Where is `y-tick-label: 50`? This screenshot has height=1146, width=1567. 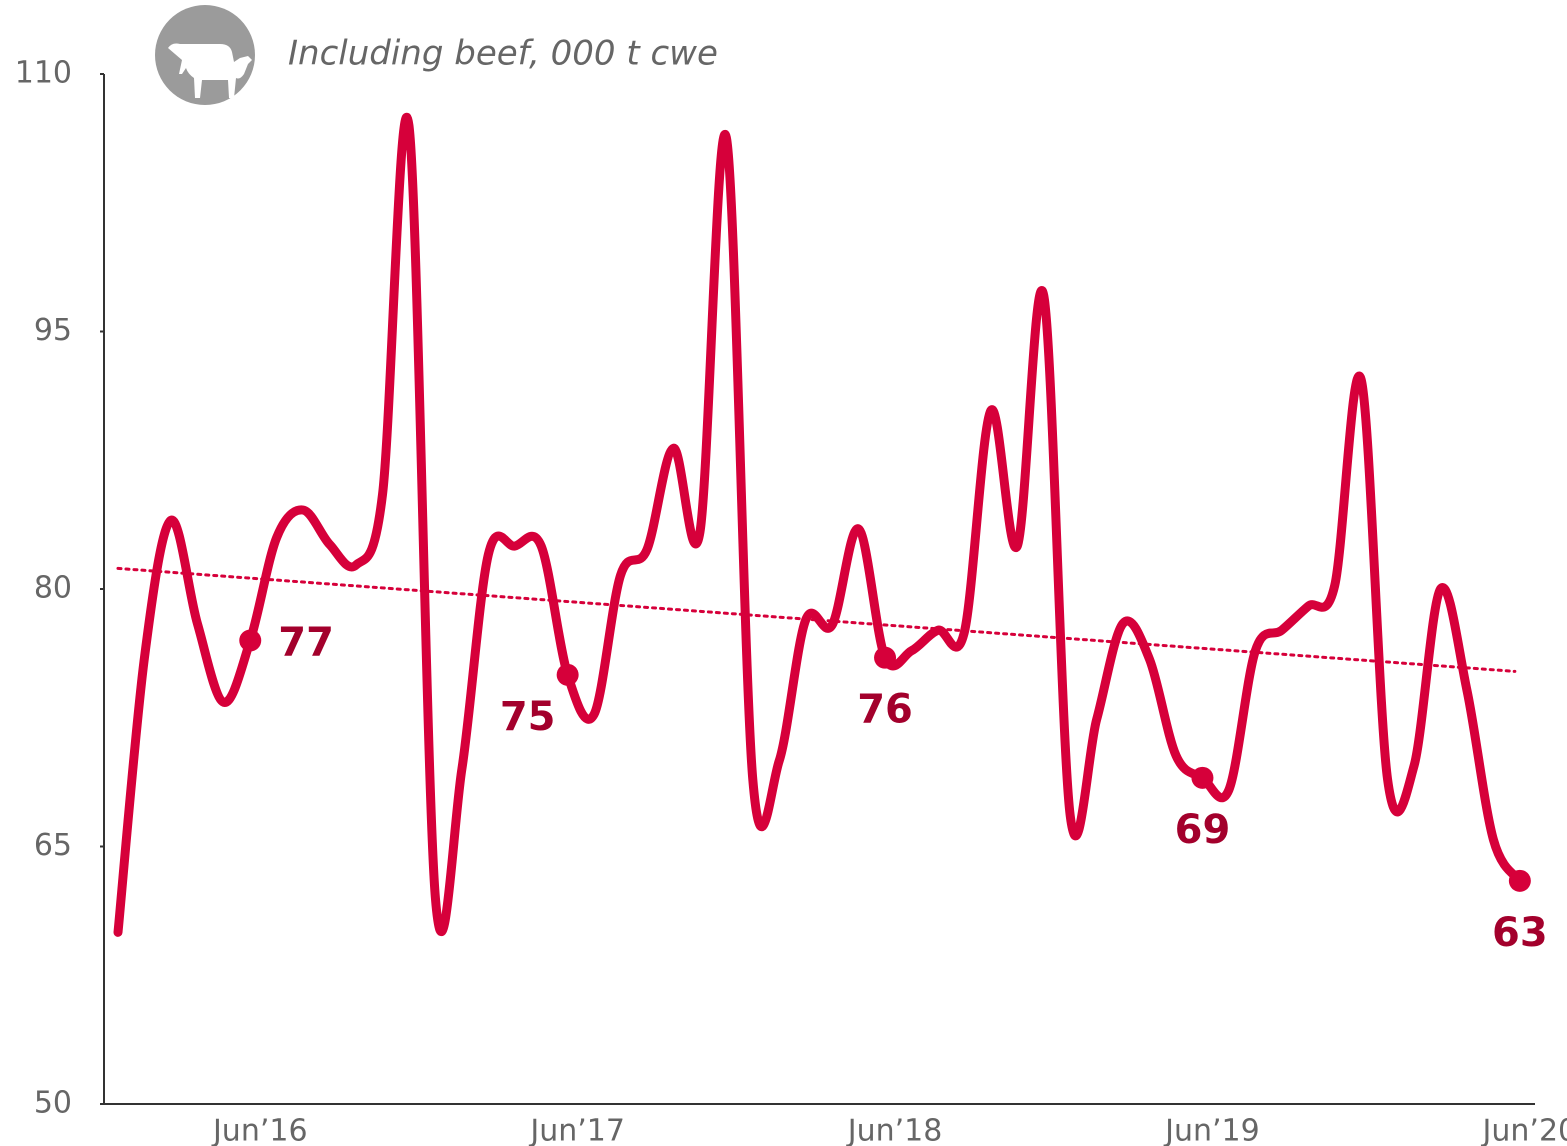
y-tick-label: 50 is located at coordinates (53, 1103).